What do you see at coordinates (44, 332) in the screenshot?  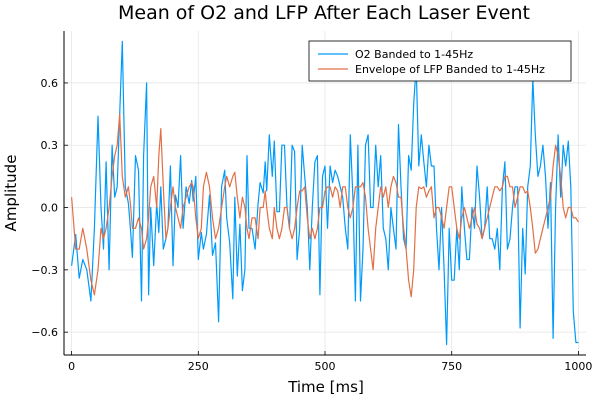 I see `y-tick-label: −0.6` at bounding box center [44, 332].